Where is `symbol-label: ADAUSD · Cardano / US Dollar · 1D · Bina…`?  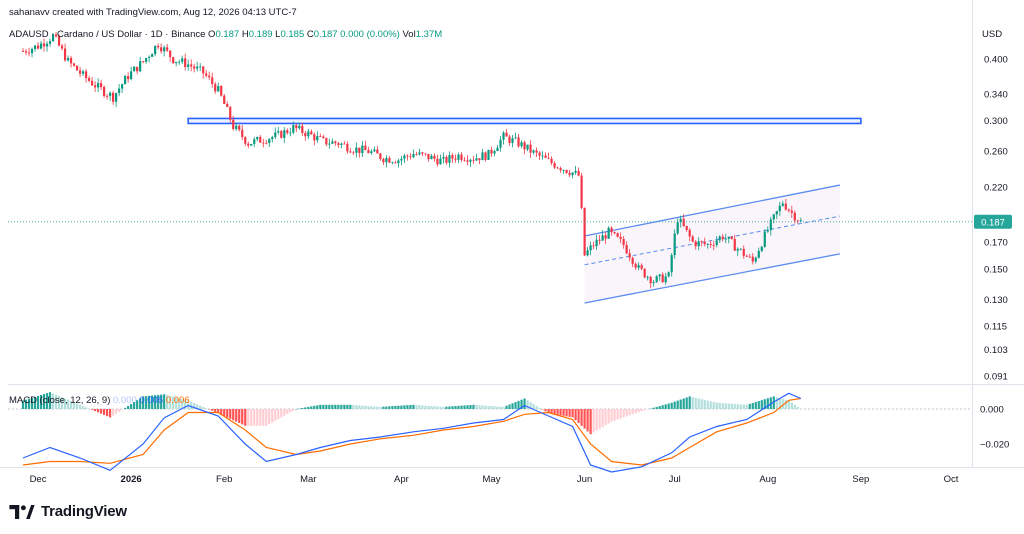 symbol-label: ADAUSD · Cardano / US Dollar · 1D · Bina… is located at coordinates (107, 34).